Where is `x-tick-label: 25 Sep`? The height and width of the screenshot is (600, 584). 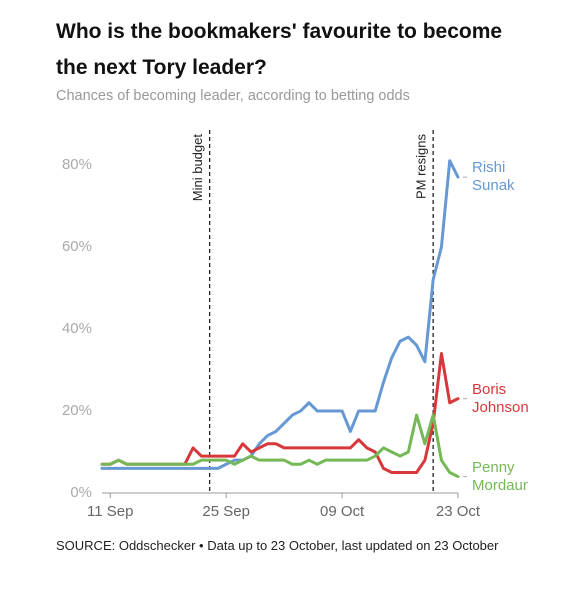
x-tick-label: 25 Sep is located at coordinates (226, 511).